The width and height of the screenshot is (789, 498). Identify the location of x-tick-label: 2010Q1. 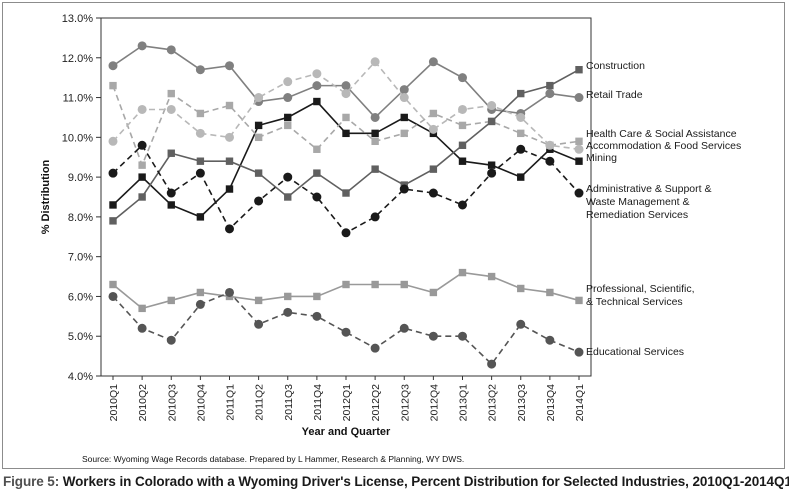
(114, 403).